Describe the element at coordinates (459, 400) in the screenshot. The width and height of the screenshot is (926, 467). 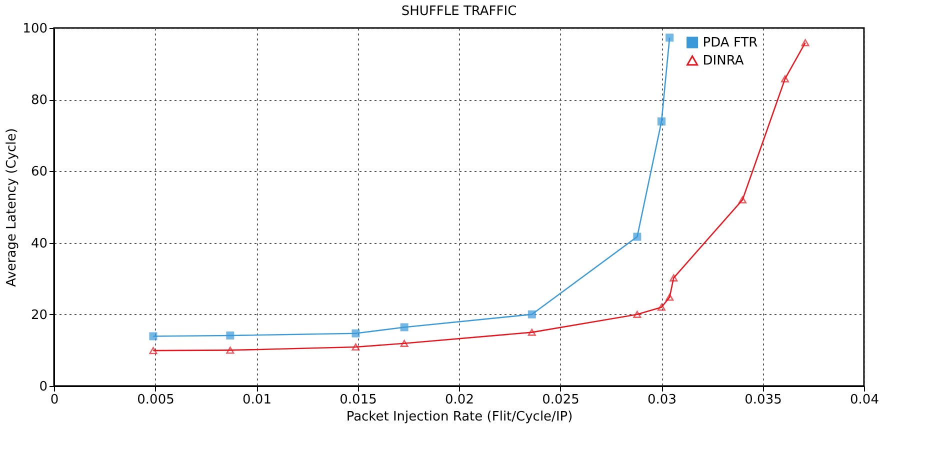
I see `x-tick-label: 0.02` at that location.